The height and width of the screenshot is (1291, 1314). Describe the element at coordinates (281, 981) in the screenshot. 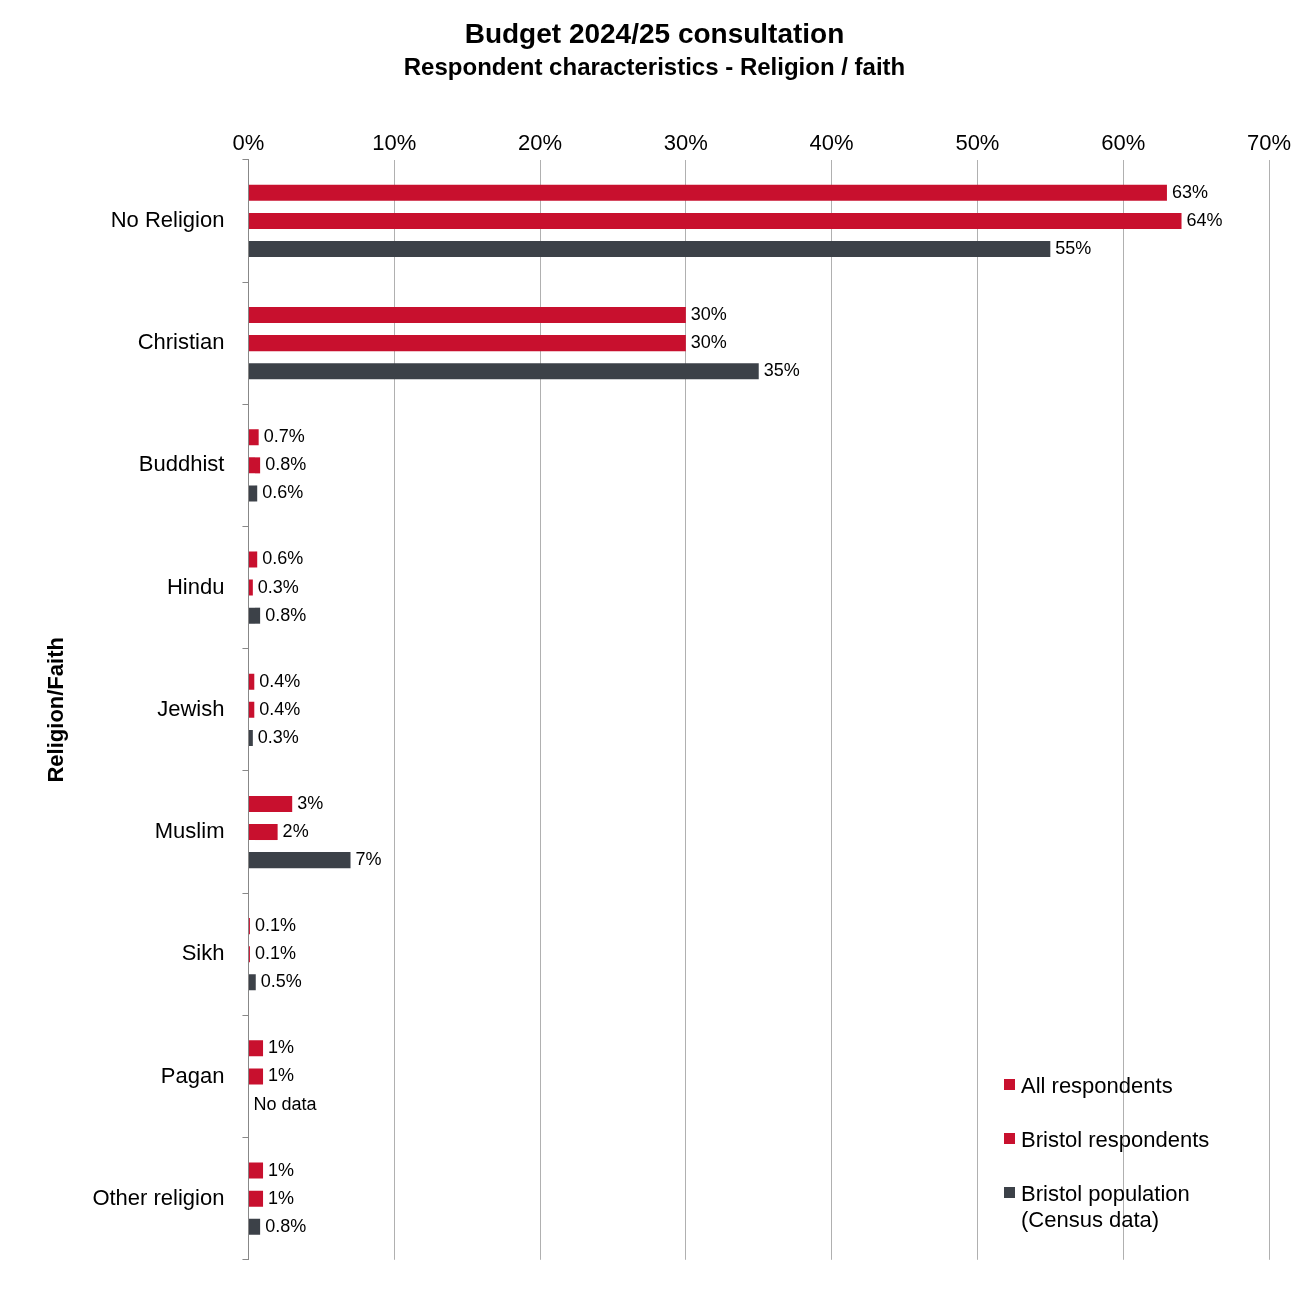

I see `data-label: 0.5%` at that location.